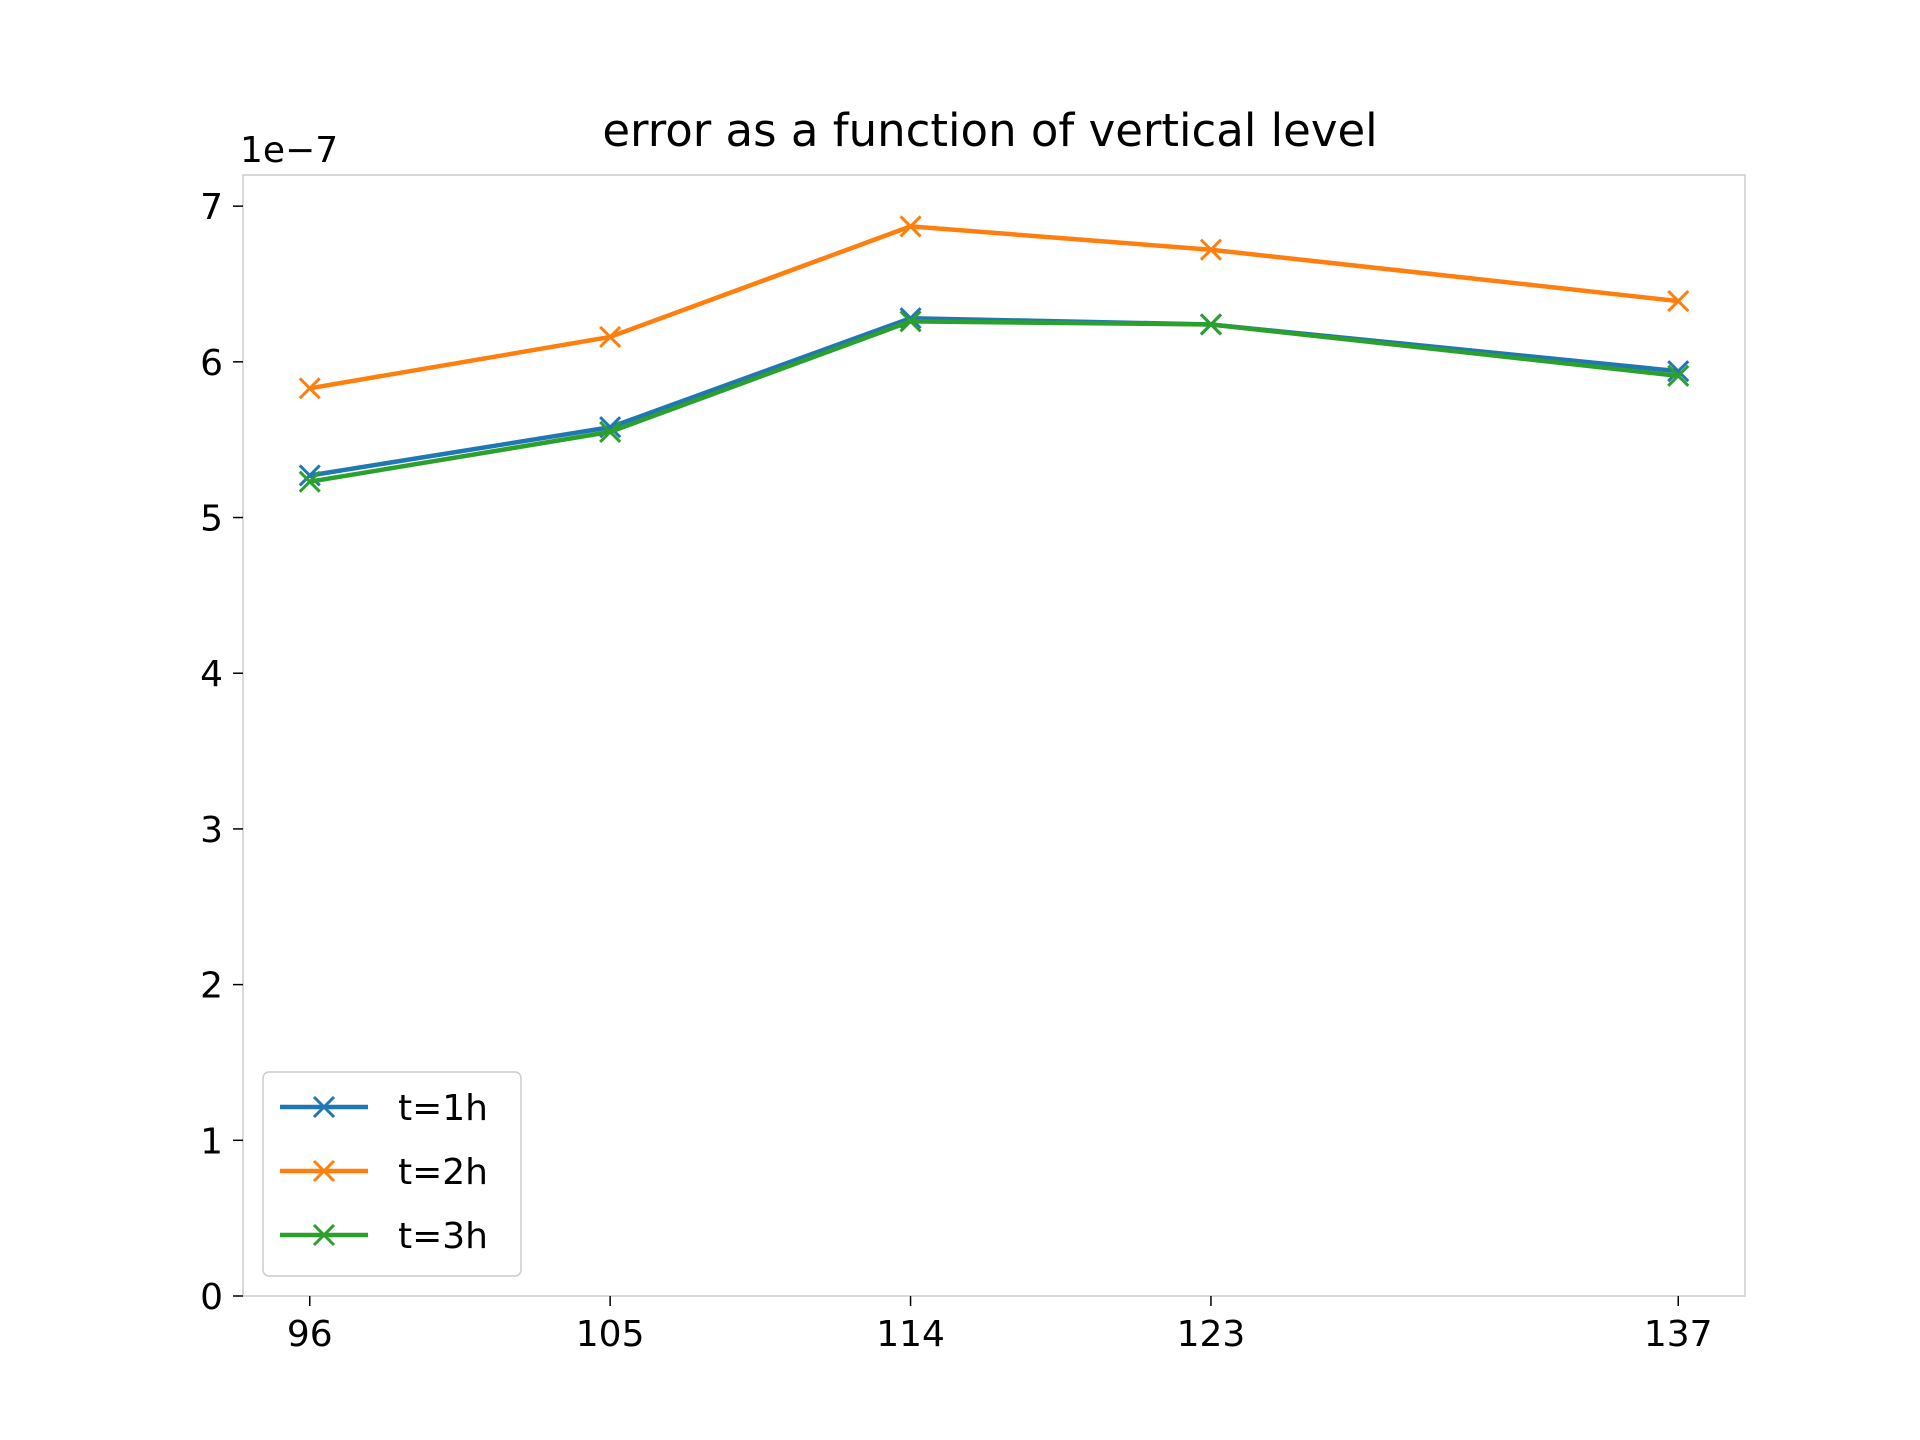 Image resolution: width=1920 pixels, height=1440 pixels. I want to click on legend-label: t=2h, so click(443, 1172).